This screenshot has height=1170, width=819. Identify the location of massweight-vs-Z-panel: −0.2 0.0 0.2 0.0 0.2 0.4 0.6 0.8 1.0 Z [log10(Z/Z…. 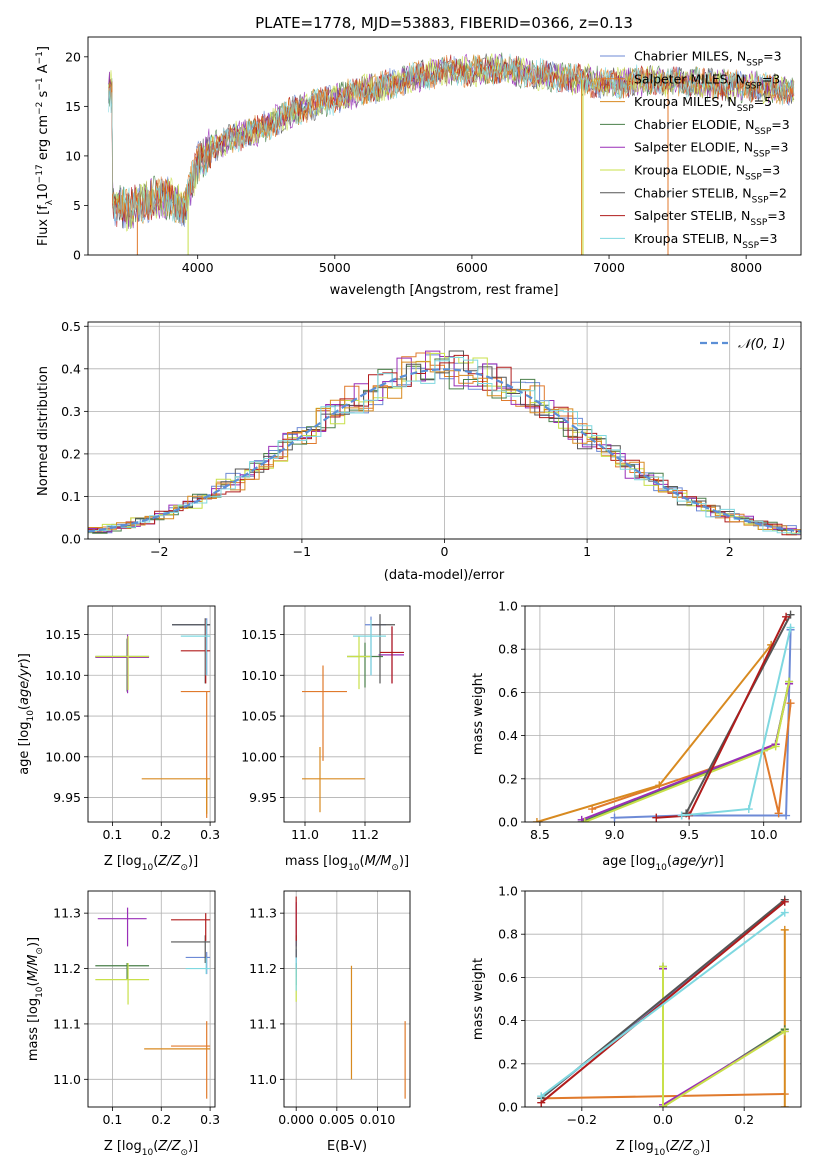
(636, 1021).